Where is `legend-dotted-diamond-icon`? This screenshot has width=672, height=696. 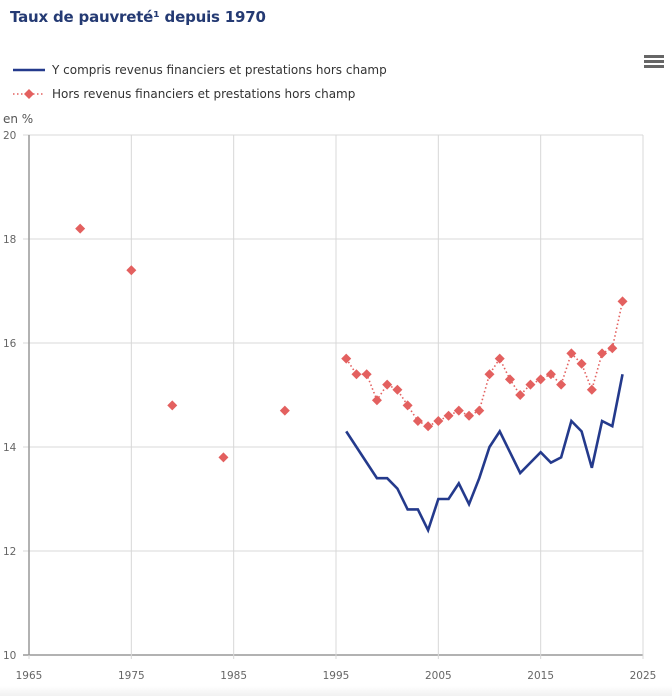
legend-dotted-diamond-icon is located at coordinates (29, 94).